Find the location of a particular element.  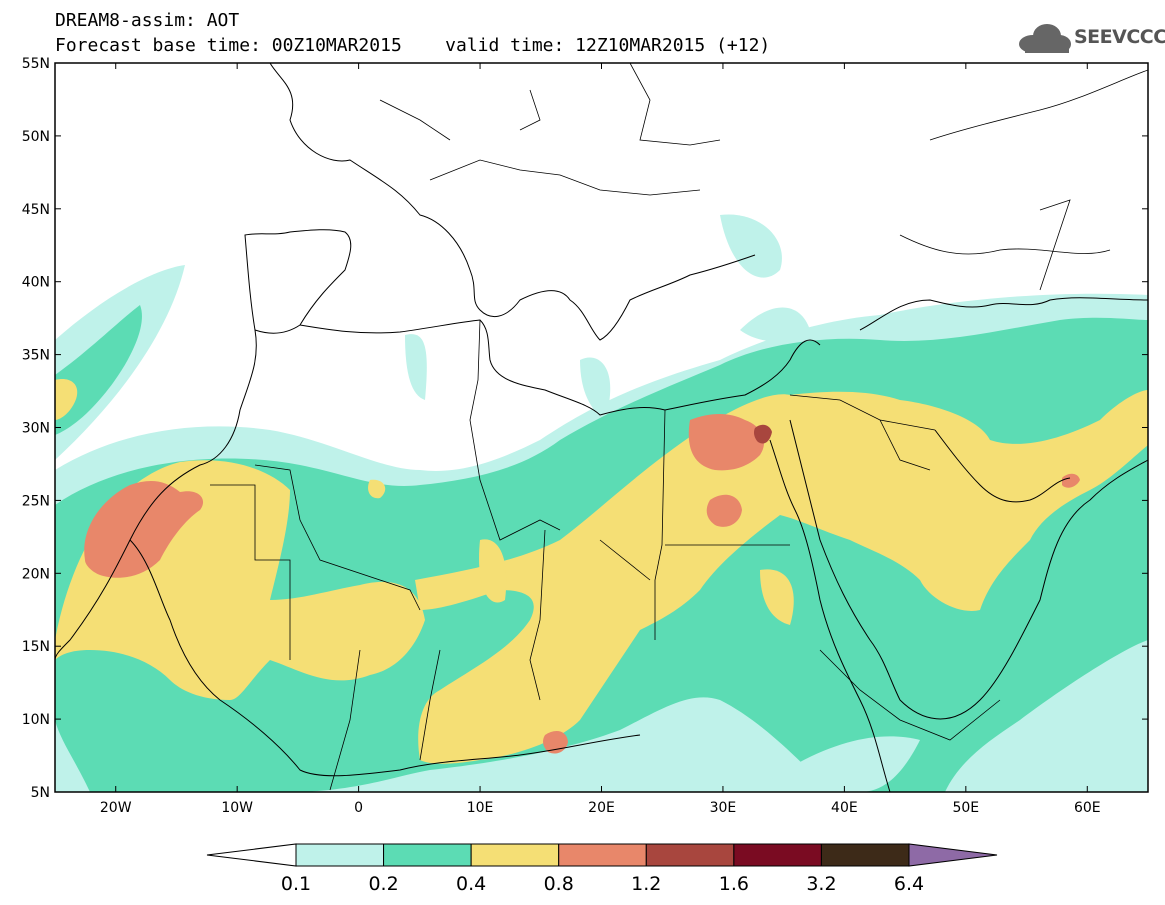

lon-tick-label: 50E is located at coordinates (965, 808).